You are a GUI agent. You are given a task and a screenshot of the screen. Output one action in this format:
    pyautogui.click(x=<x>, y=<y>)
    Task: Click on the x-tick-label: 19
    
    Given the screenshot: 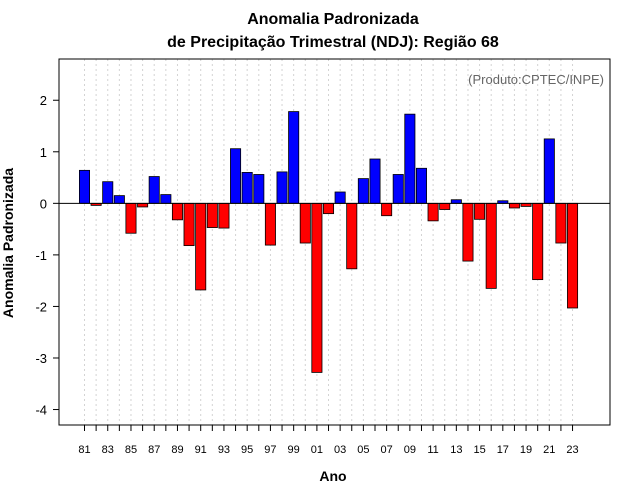 What is the action you would take?
    pyautogui.click(x=526, y=450)
    